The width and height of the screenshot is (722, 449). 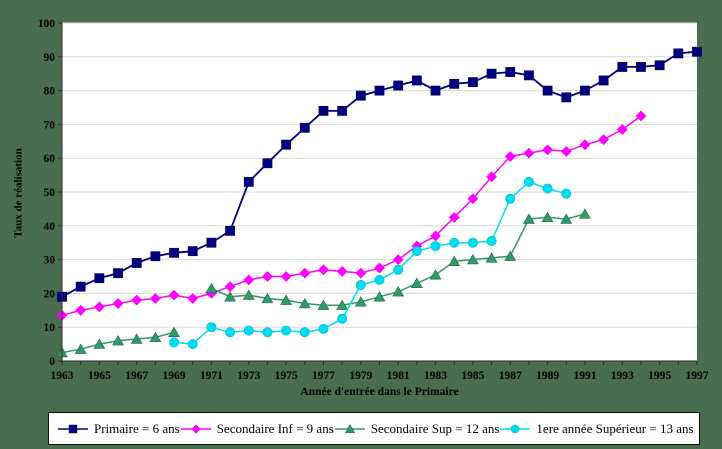 What do you see at coordinates (50, 193) in the screenshot?
I see `y-tick-label: 50` at bounding box center [50, 193].